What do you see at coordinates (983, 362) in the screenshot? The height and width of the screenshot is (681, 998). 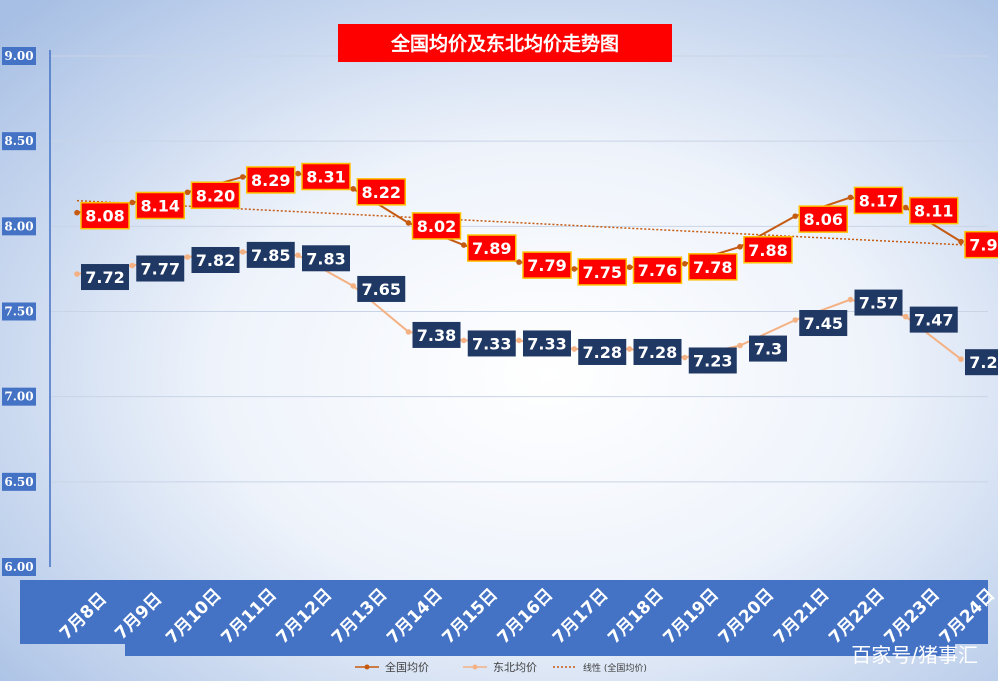 I see `data-label: 7.22` at bounding box center [983, 362].